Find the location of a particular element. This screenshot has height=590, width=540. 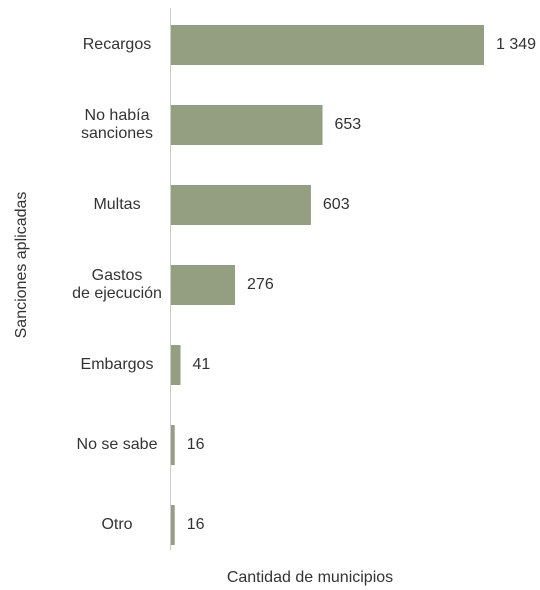

value-label: 276 is located at coordinates (260, 284).